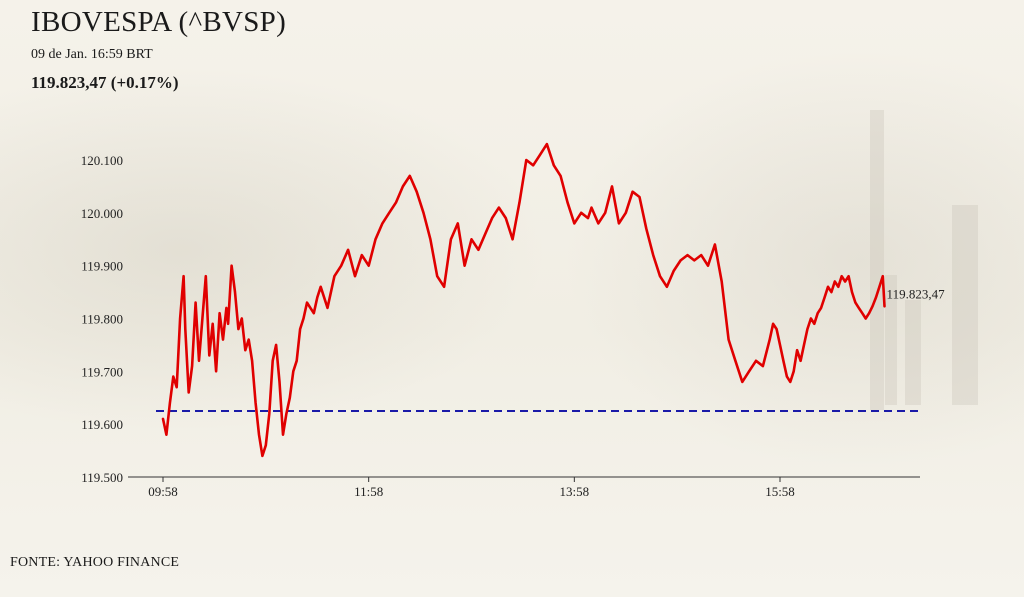 The height and width of the screenshot is (597, 1024). I want to click on current-quote: 119.823,47 (+0.17%), so click(105, 82).